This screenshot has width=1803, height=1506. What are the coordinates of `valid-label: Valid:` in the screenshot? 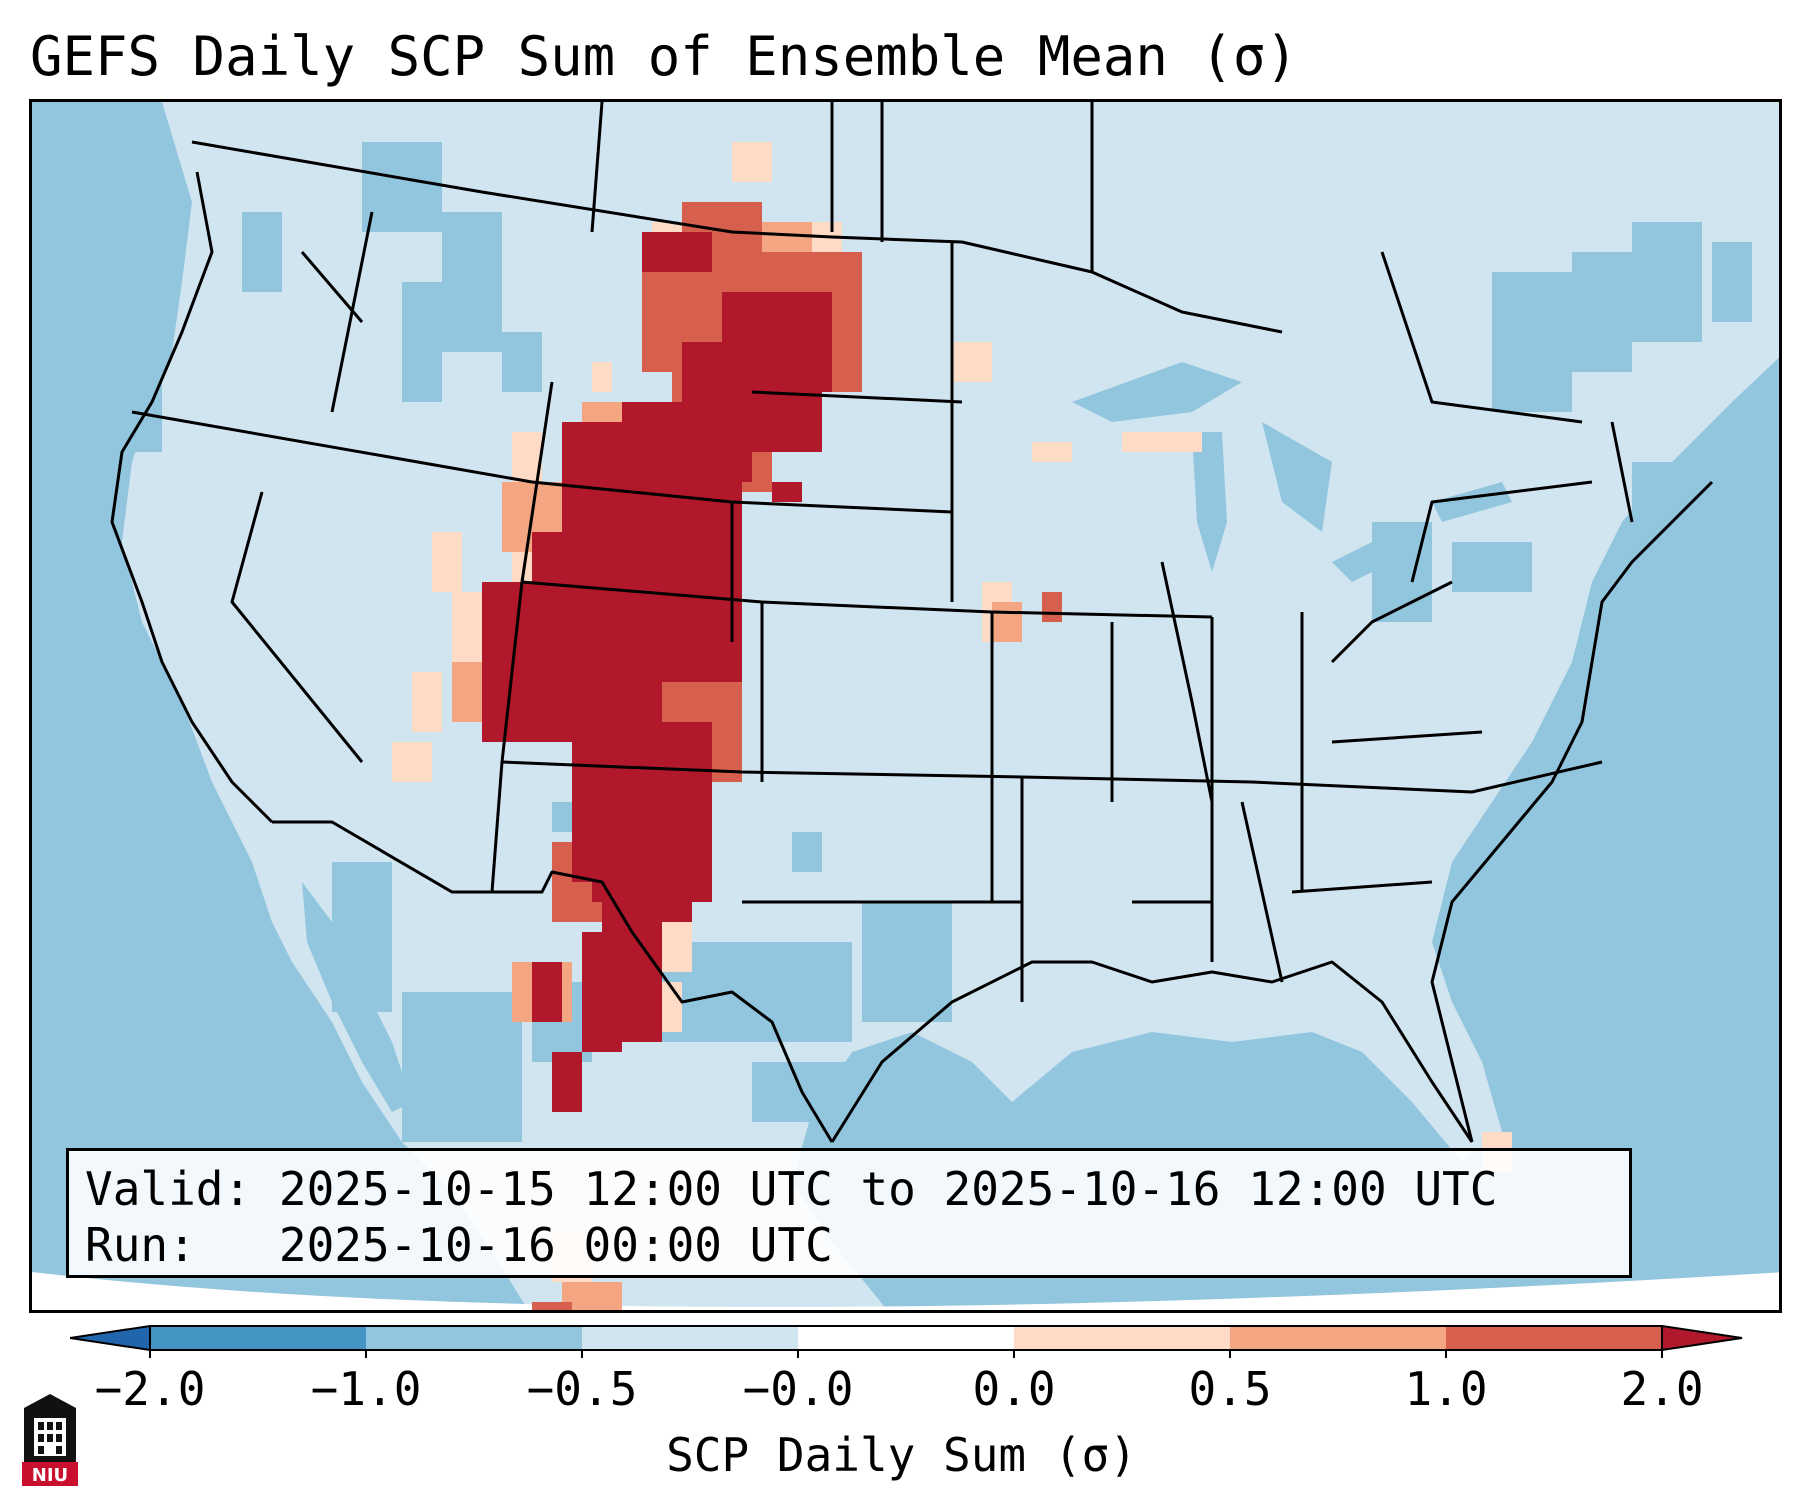 It's located at (168, 1189).